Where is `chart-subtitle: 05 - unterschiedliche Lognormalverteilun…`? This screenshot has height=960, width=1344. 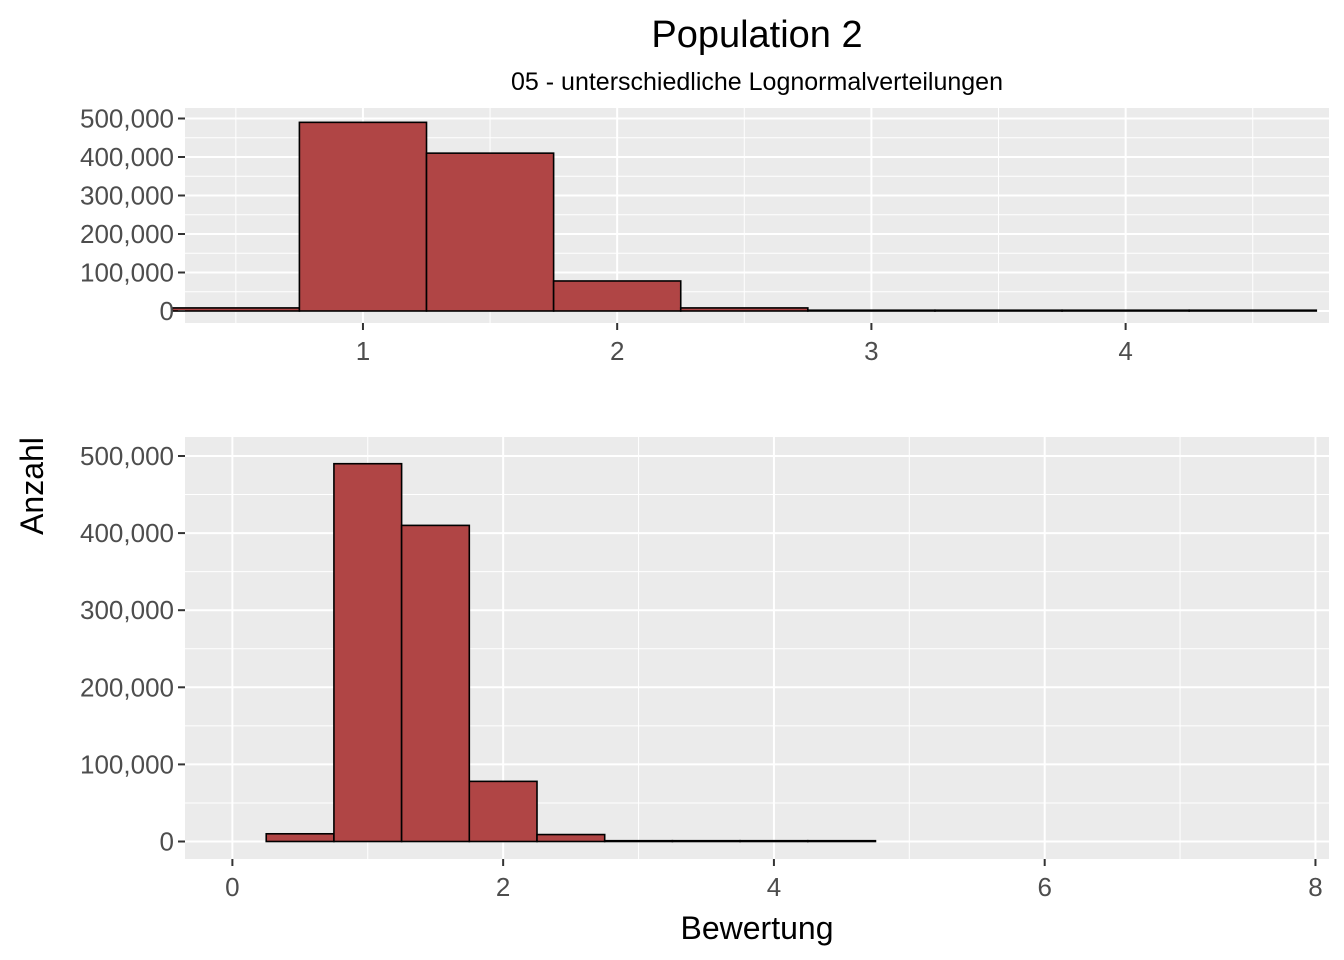 chart-subtitle: 05 - unterschiedliche Lognormalverteilun… is located at coordinates (757, 82).